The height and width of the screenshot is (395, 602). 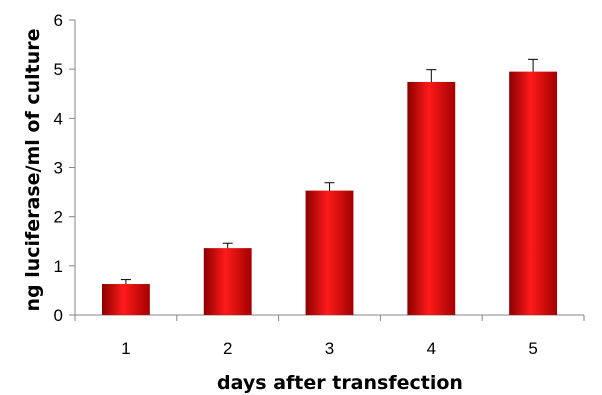 What do you see at coordinates (58, 266) in the screenshot?
I see `y-tick-label: 1` at bounding box center [58, 266].